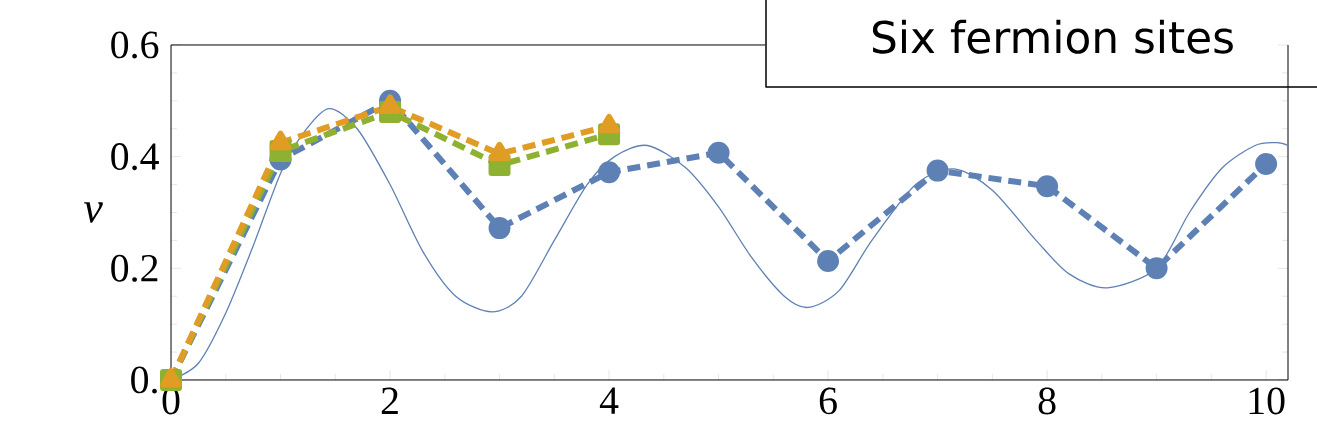  What do you see at coordinates (389, 400) in the screenshot?
I see `x-tick-label: 2` at bounding box center [389, 400].